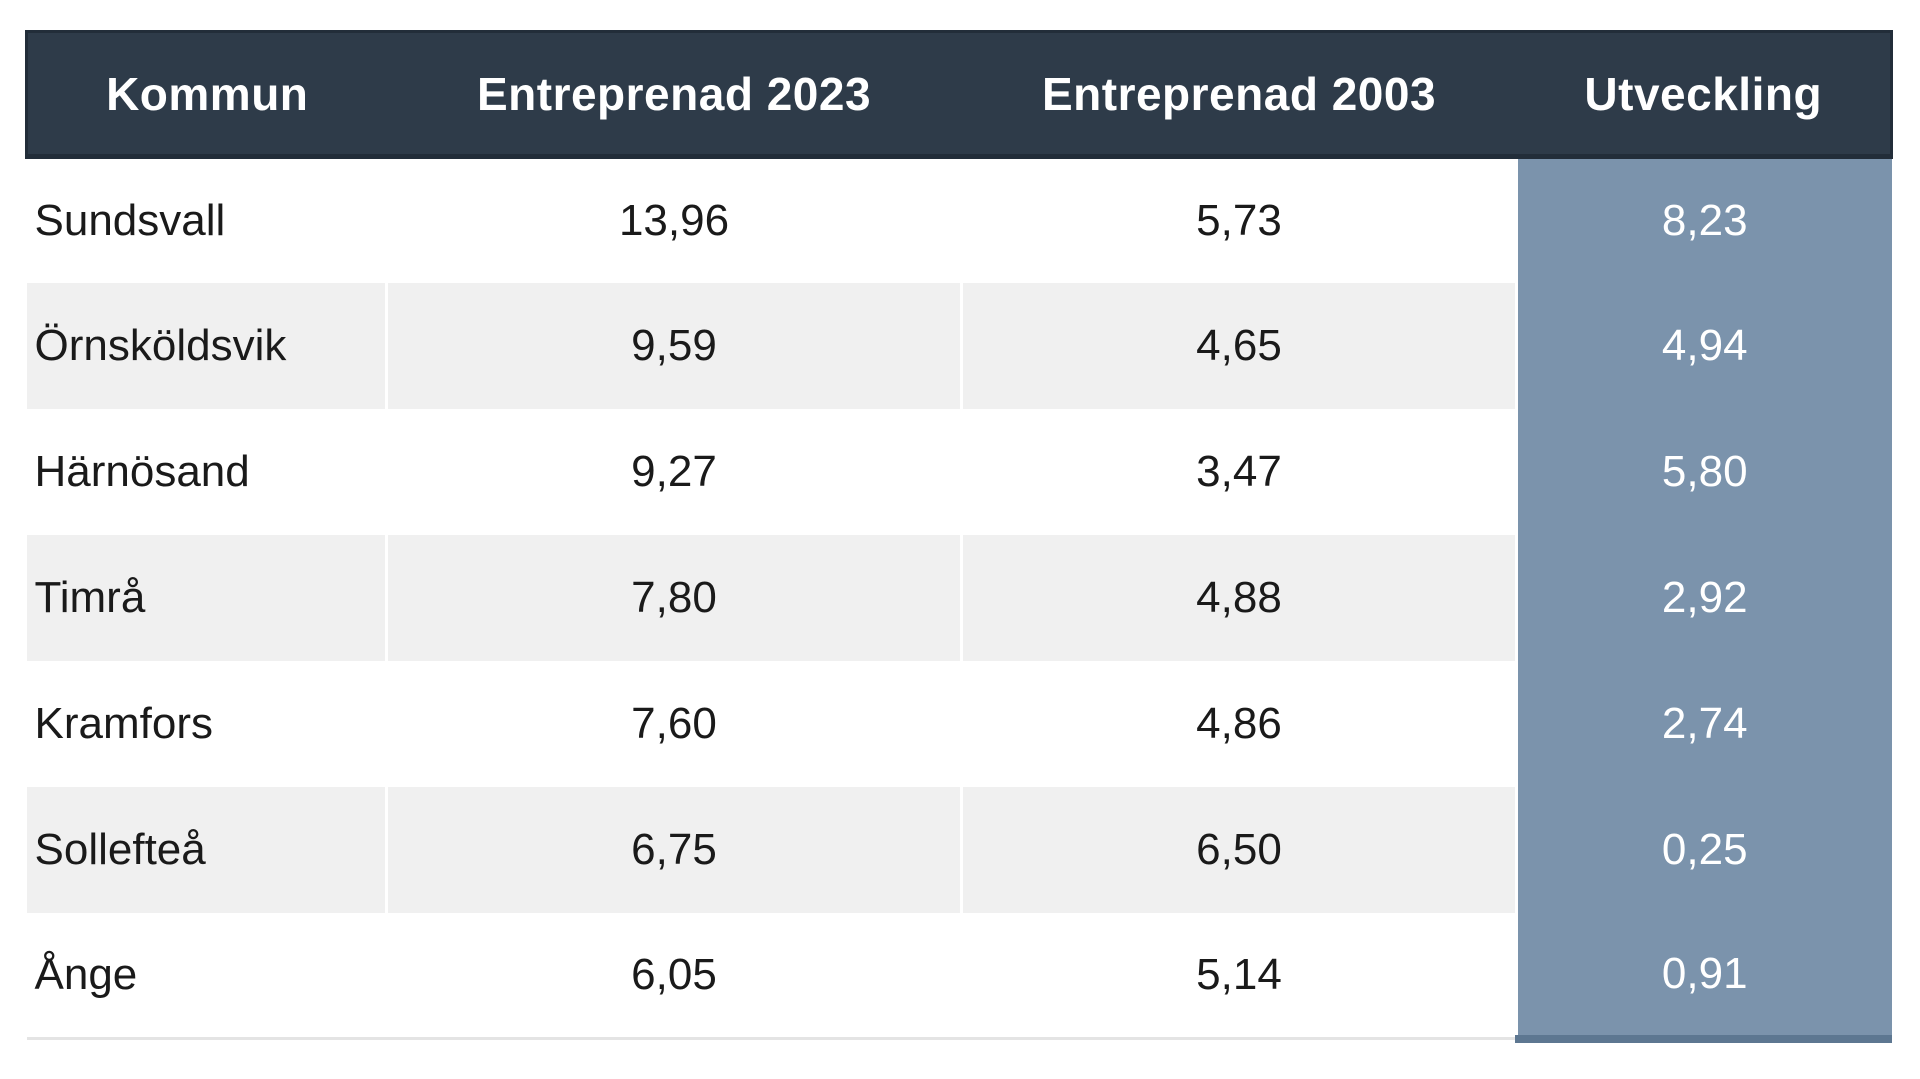 Image resolution: width=1920 pixels, height=1079 pixels. Describe the element at coordinates (1239, 471) in the screenshot. I see `cell-entreprenad-2003: 3,47` at that location.